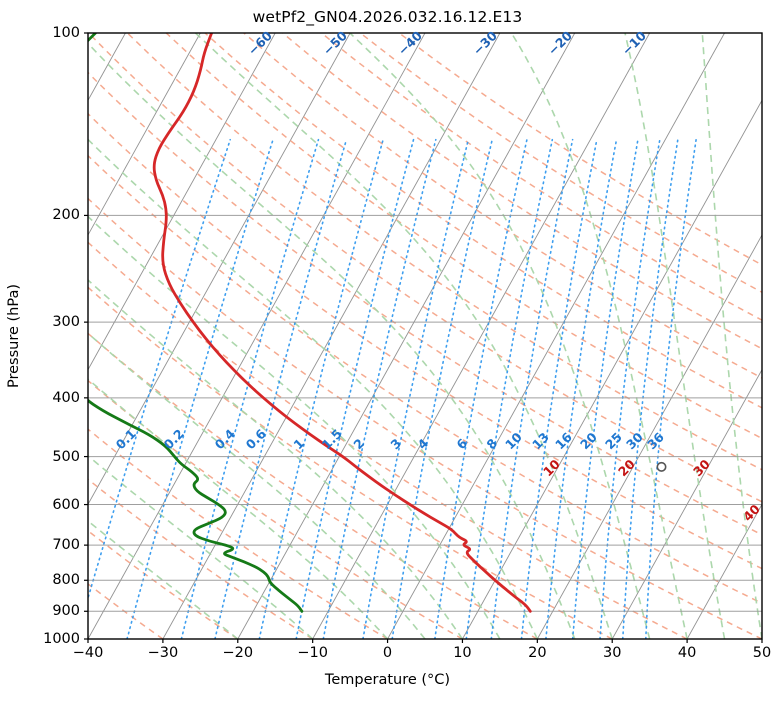  Describe the element at coordinates (762, 653) in the screenshot. I see `x-tick-50: 50` at that location.